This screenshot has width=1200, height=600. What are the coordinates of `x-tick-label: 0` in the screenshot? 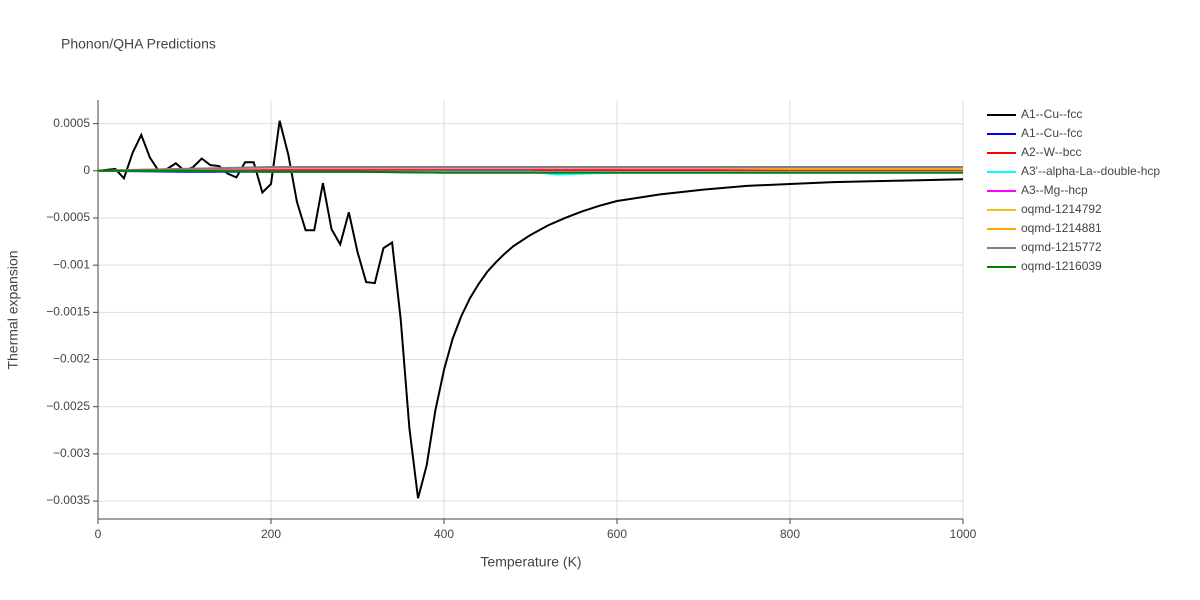 It's located at (98, 534).